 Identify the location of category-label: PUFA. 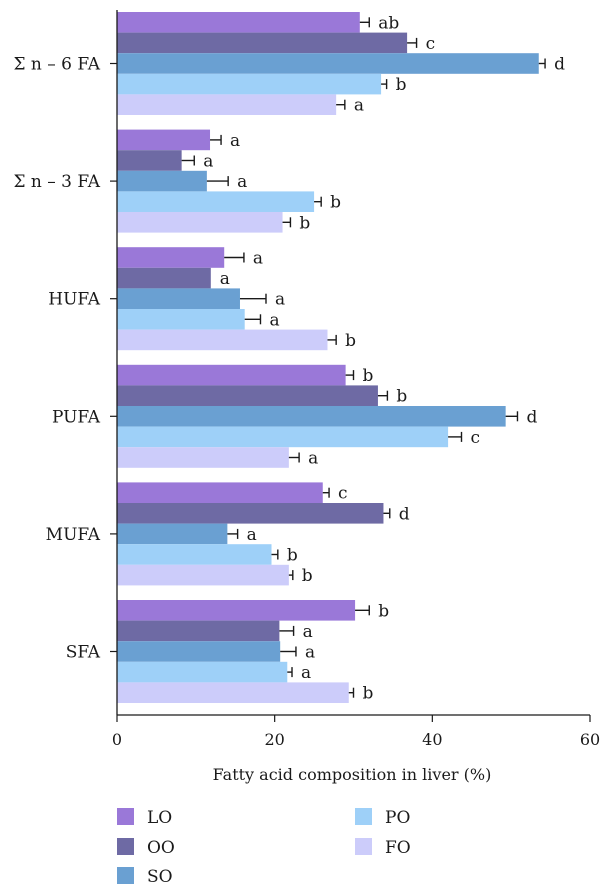
(76, 417).